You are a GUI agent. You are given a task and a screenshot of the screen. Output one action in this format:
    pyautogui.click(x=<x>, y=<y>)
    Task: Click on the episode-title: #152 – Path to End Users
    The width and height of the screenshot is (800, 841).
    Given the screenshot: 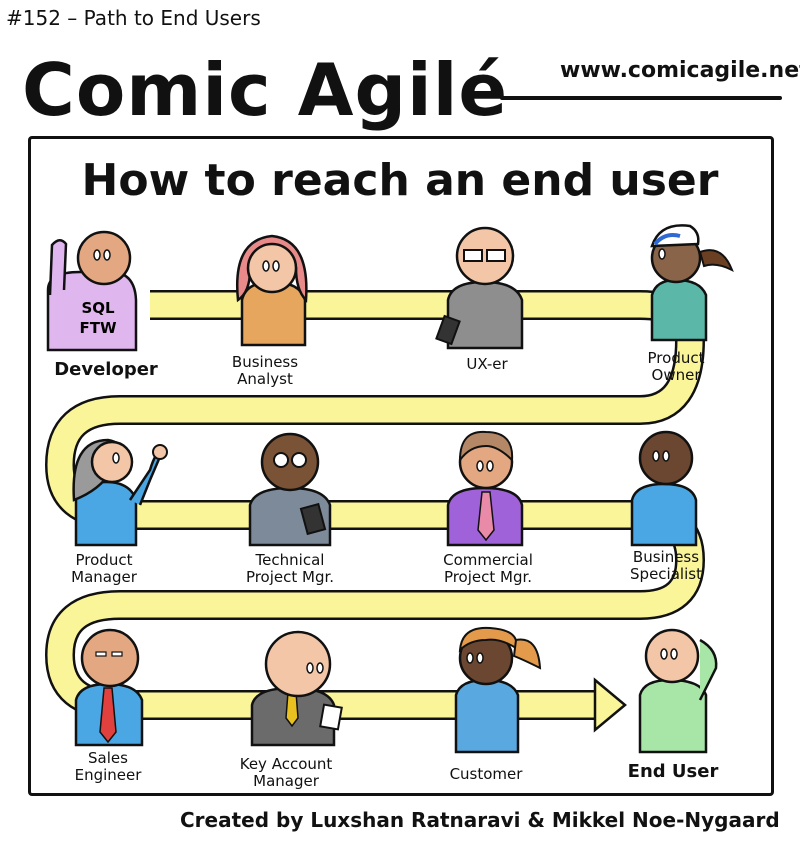 What is the action you would take?
    pyautogui.click(x=133, y=18)
    